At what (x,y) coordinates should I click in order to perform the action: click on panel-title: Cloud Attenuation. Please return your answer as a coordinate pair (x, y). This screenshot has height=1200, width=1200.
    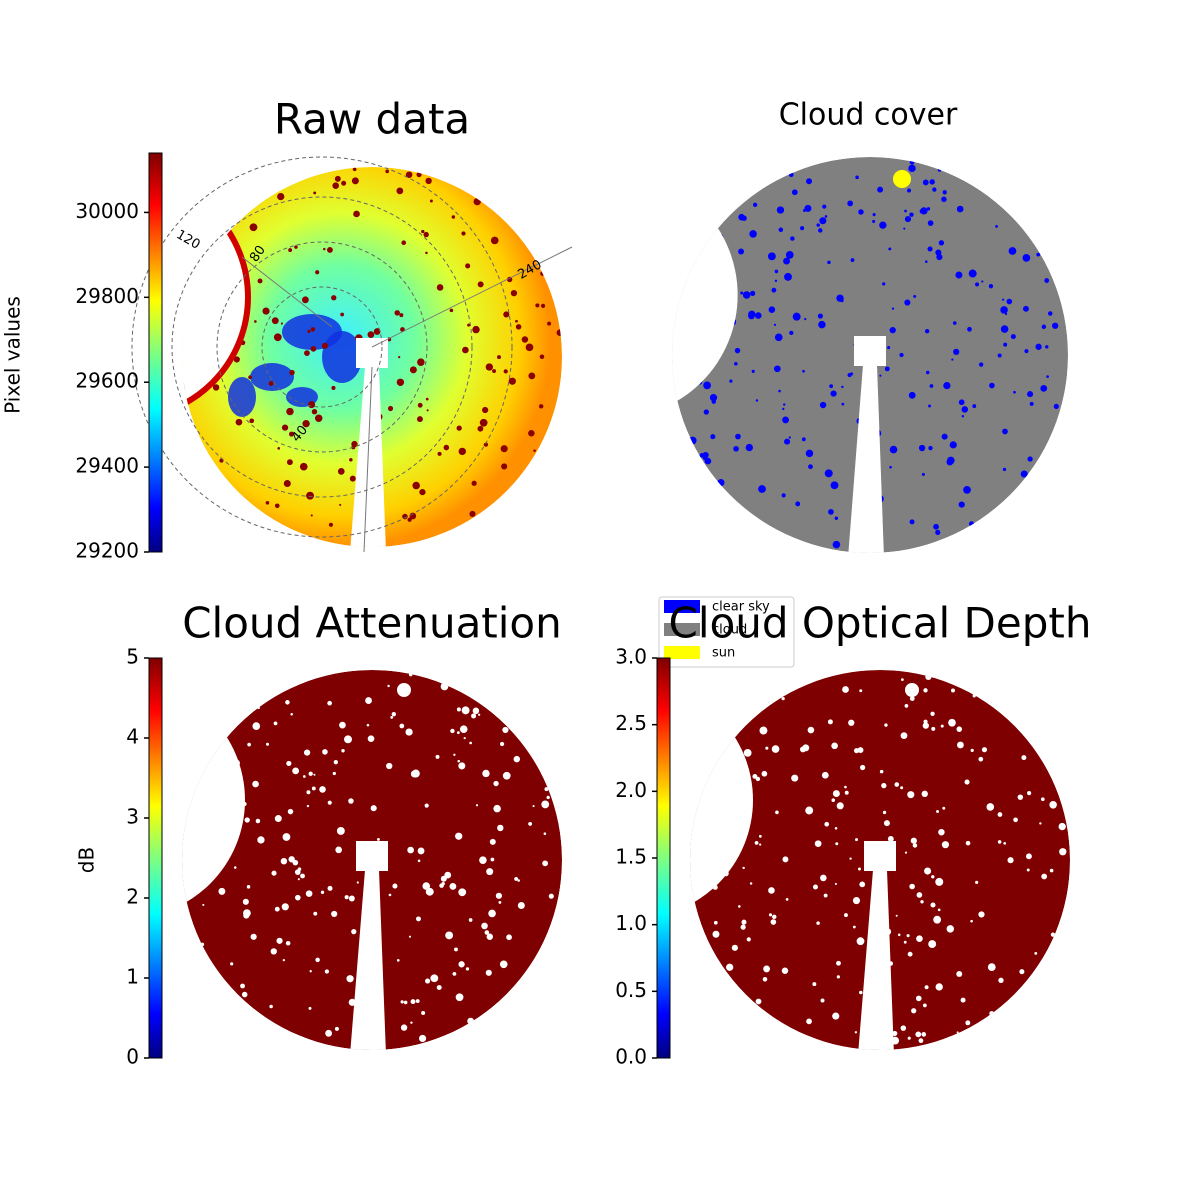
    Looking at the image, I should click on (372, 623).